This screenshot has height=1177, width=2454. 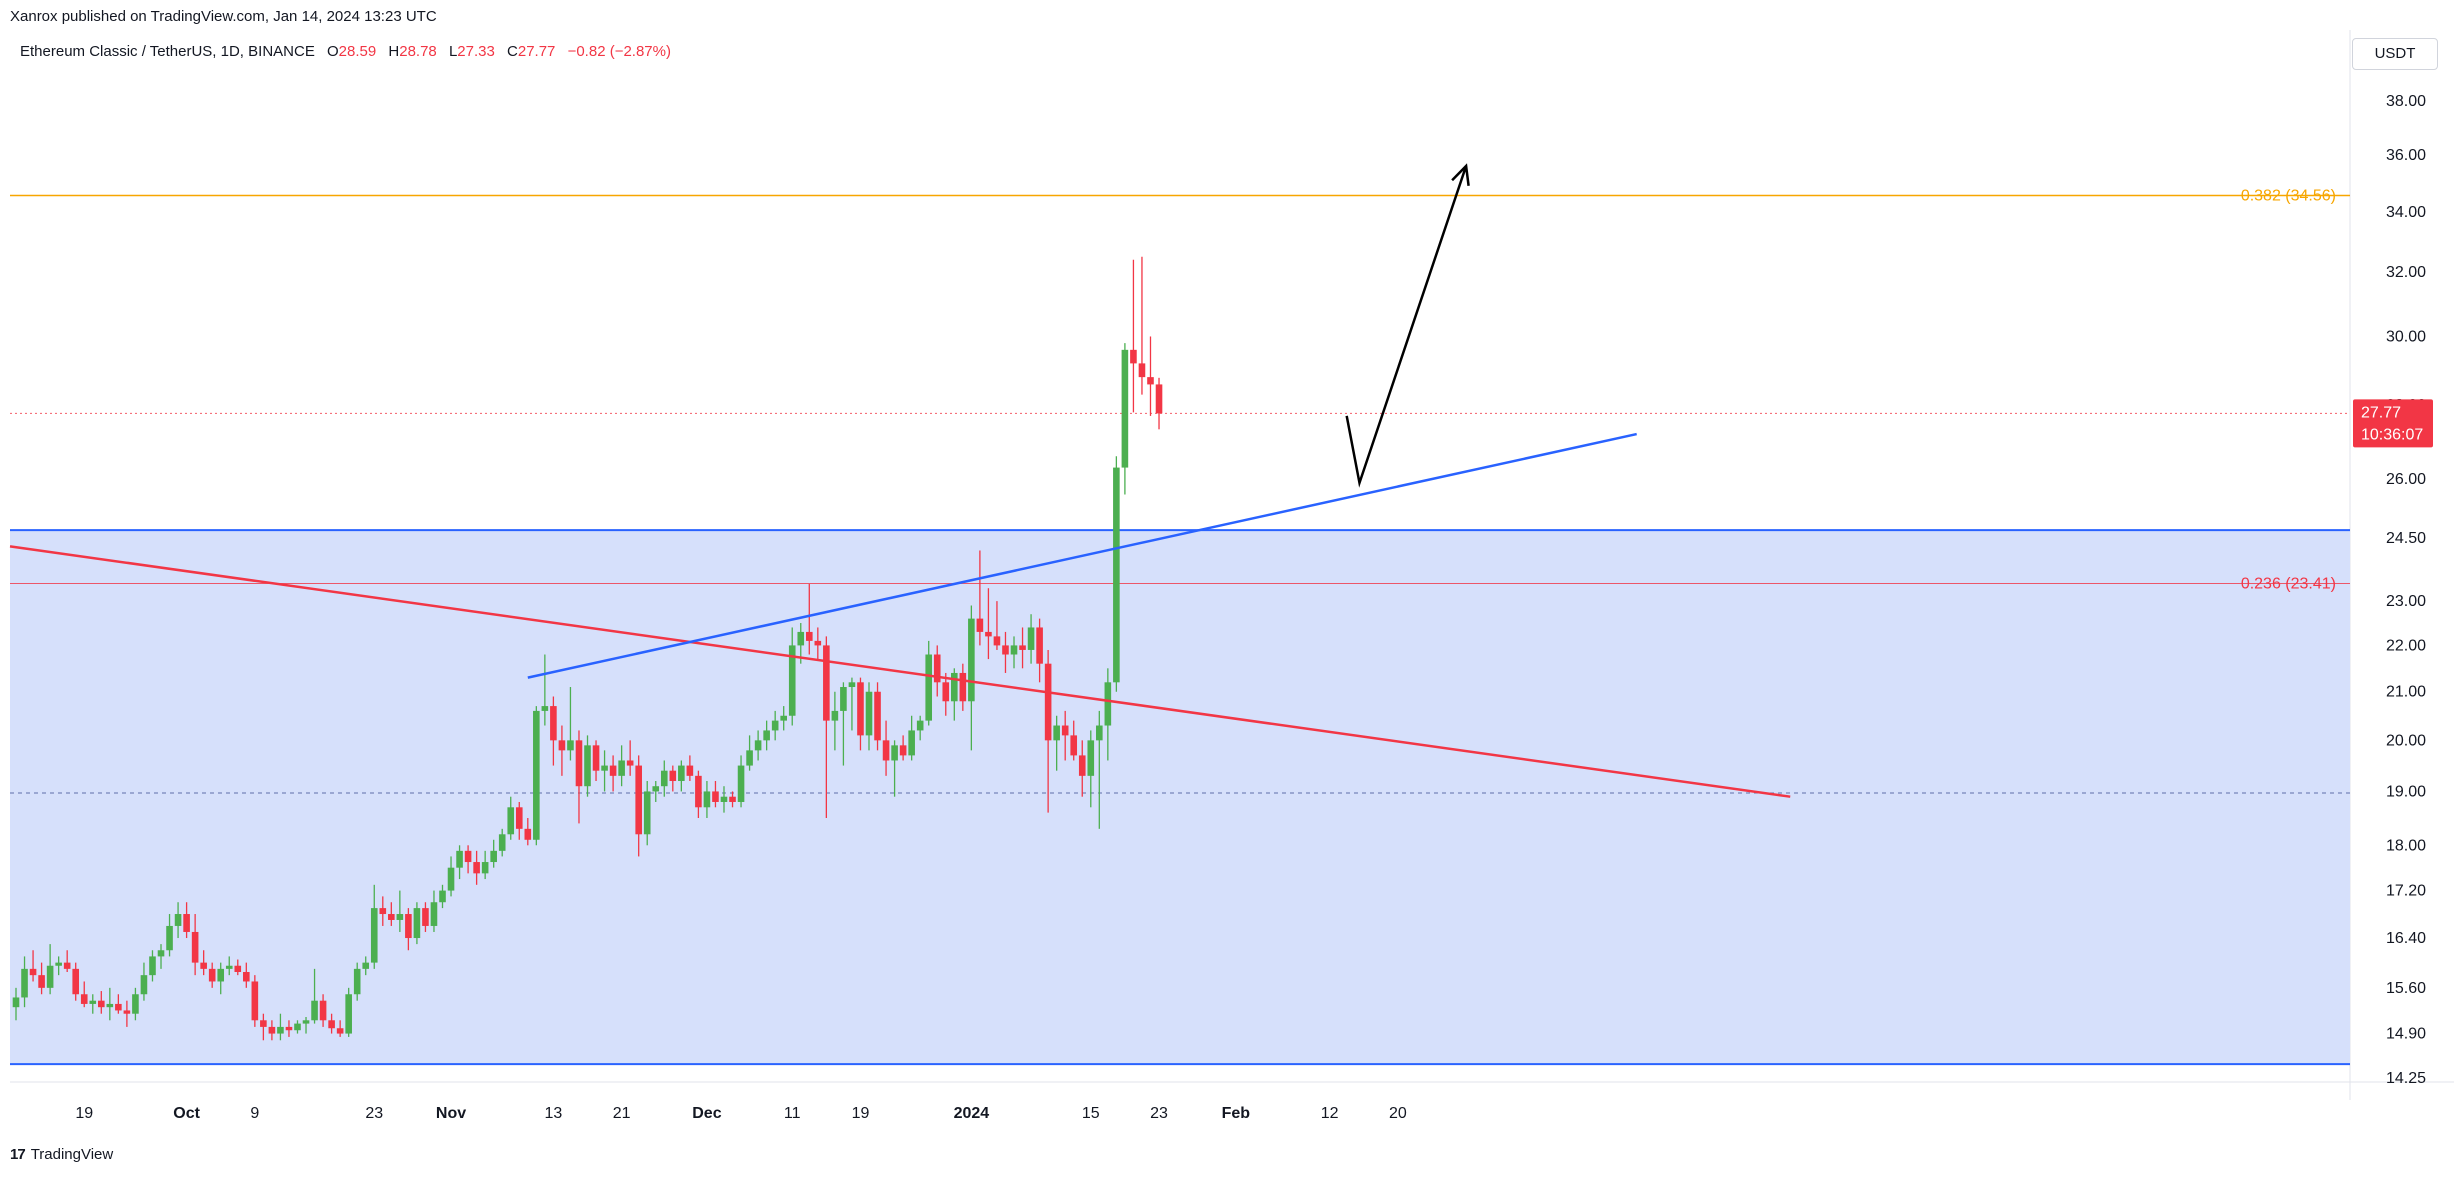 I want to click on projection-path, so click(x=1406, y=326).